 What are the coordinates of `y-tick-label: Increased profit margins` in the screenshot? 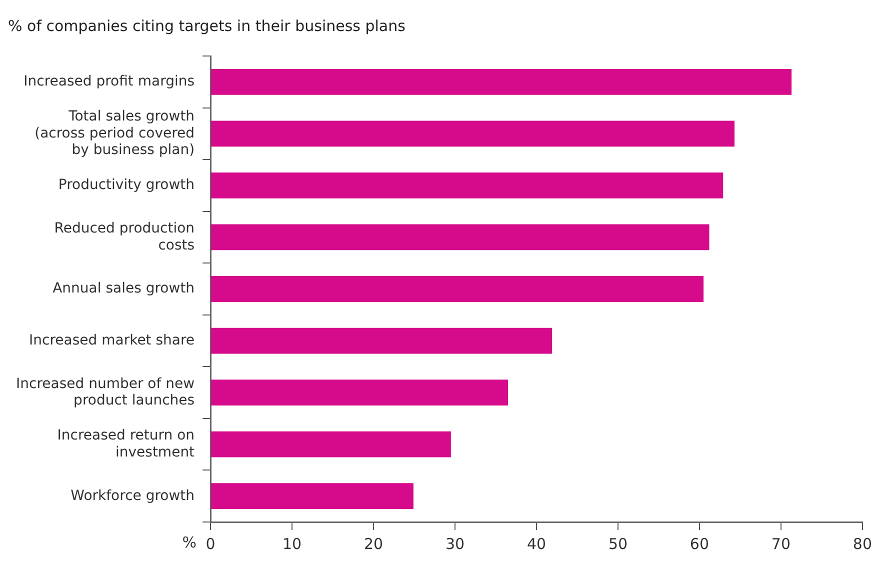 It's located at (109, 82).